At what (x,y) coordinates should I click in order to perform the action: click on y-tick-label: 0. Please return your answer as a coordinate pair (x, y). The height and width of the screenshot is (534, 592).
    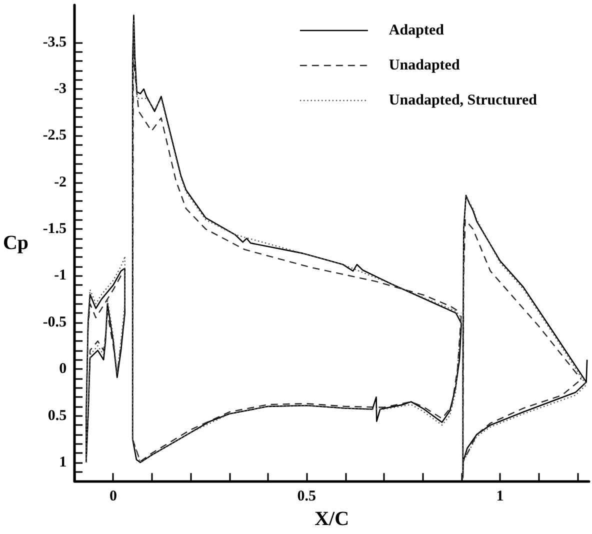
    Looking at the image, I should click on (63, 369).